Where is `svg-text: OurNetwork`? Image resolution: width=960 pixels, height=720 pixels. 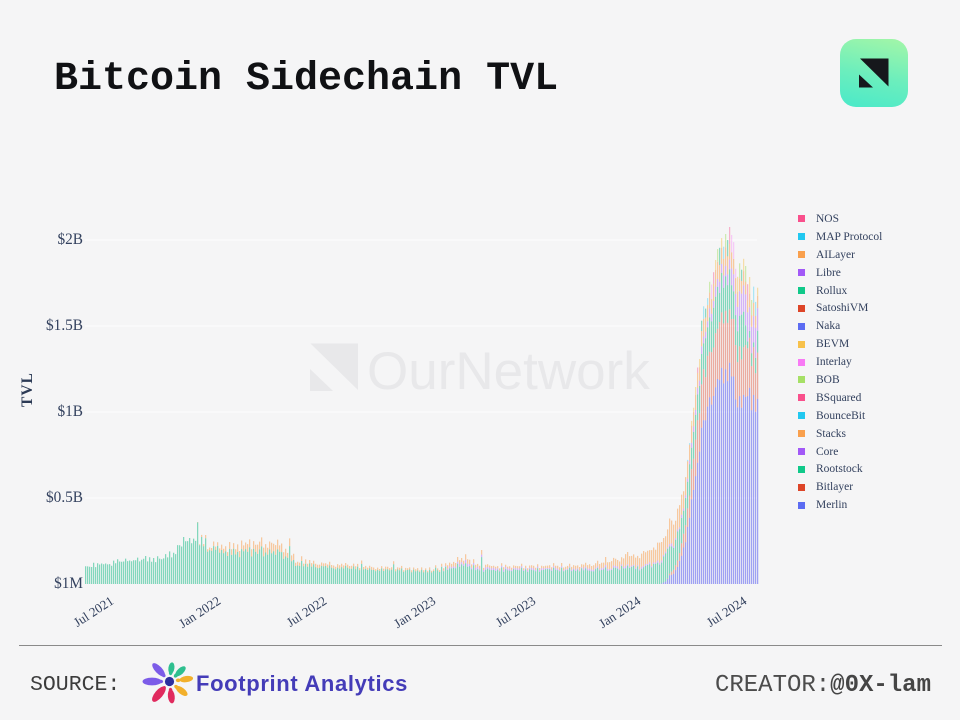
svg-text: OurNetwork is located at coordinates (508, 371).